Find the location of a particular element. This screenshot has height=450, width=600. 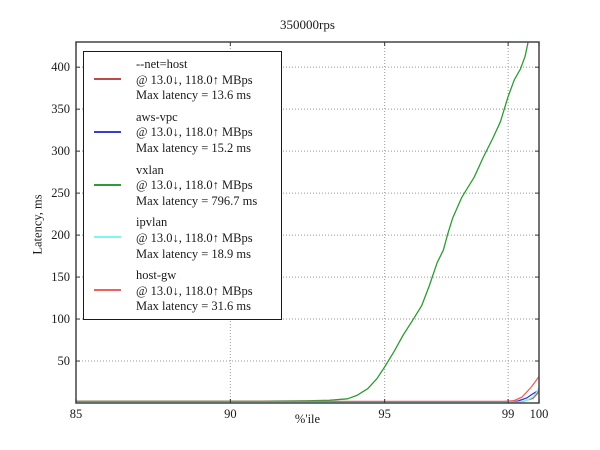

host-gw-line-swatch is located at coordinates (107, 290).